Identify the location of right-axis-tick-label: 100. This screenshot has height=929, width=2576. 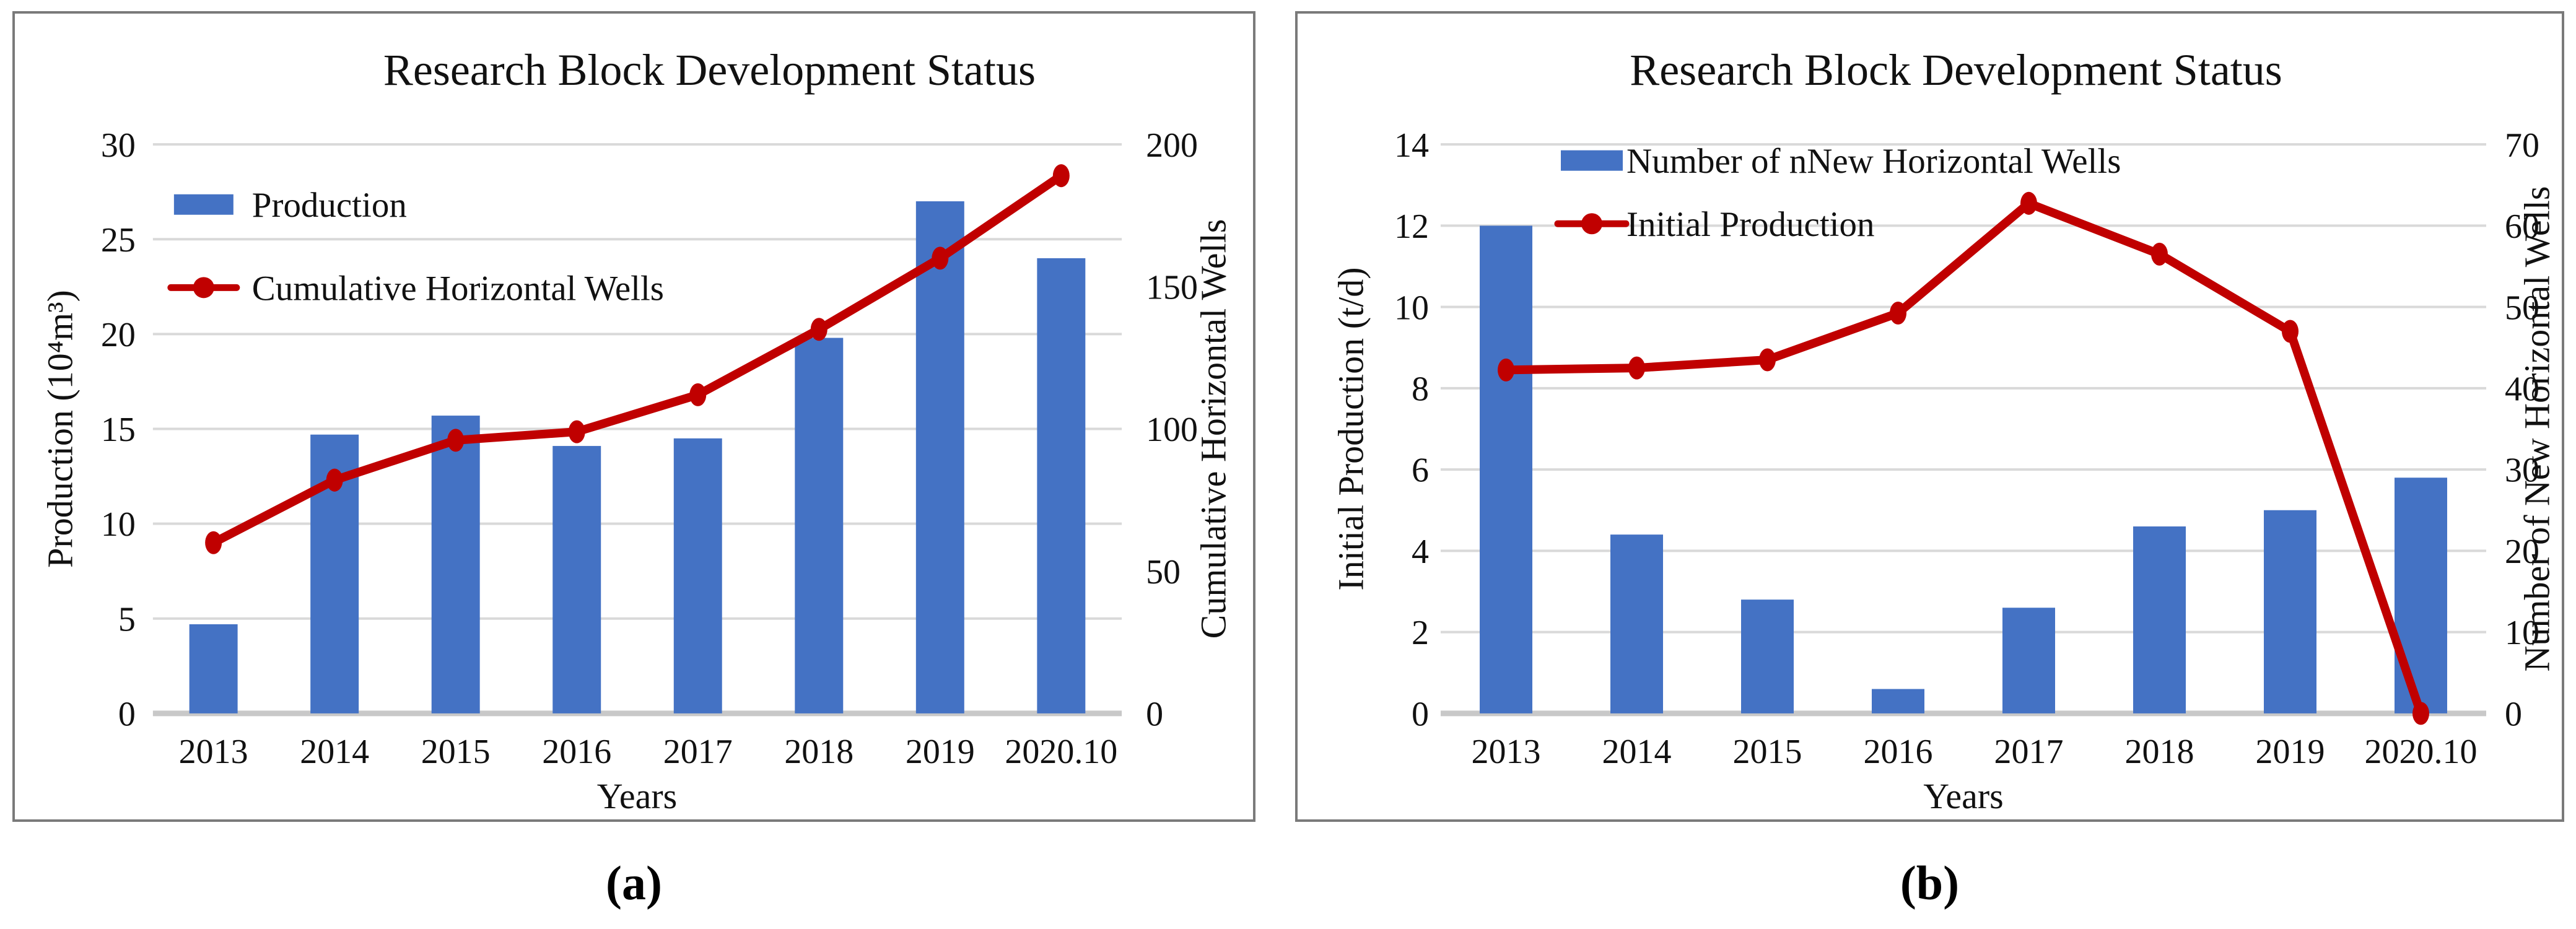
(1172, 430).